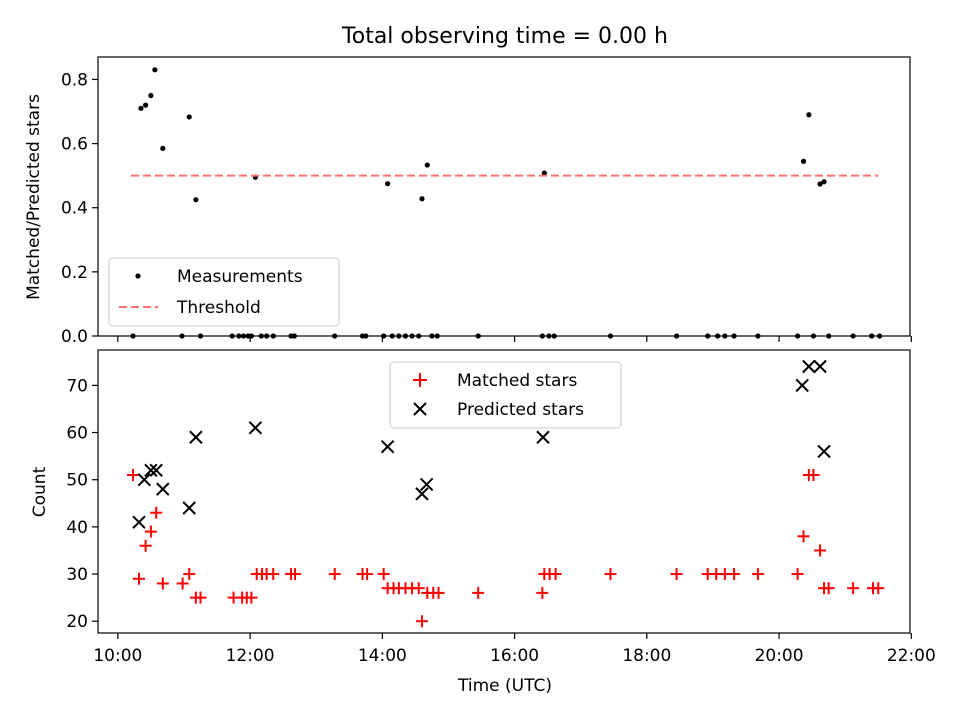  I want to click on top-legend: Measurements Threshold, so click(224, 292).